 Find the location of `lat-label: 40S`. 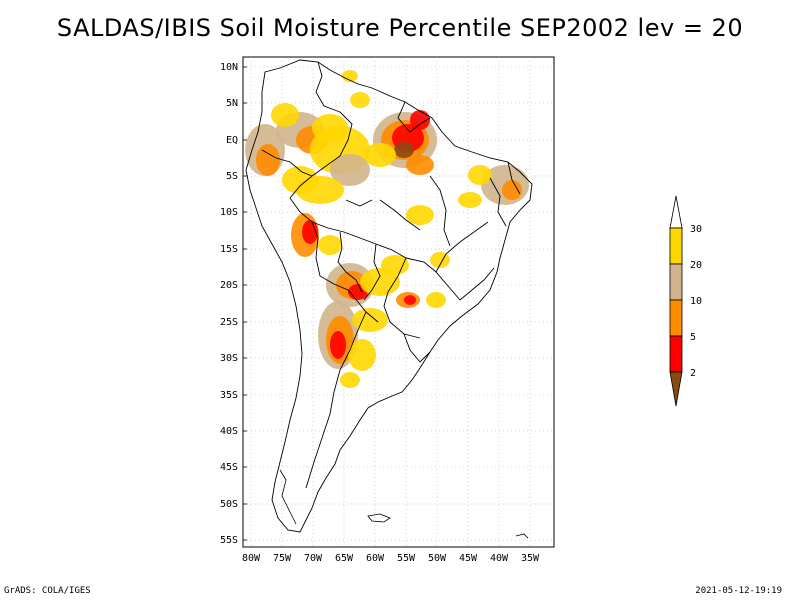

lat-label: 40S is located at coordinates (229, 431).